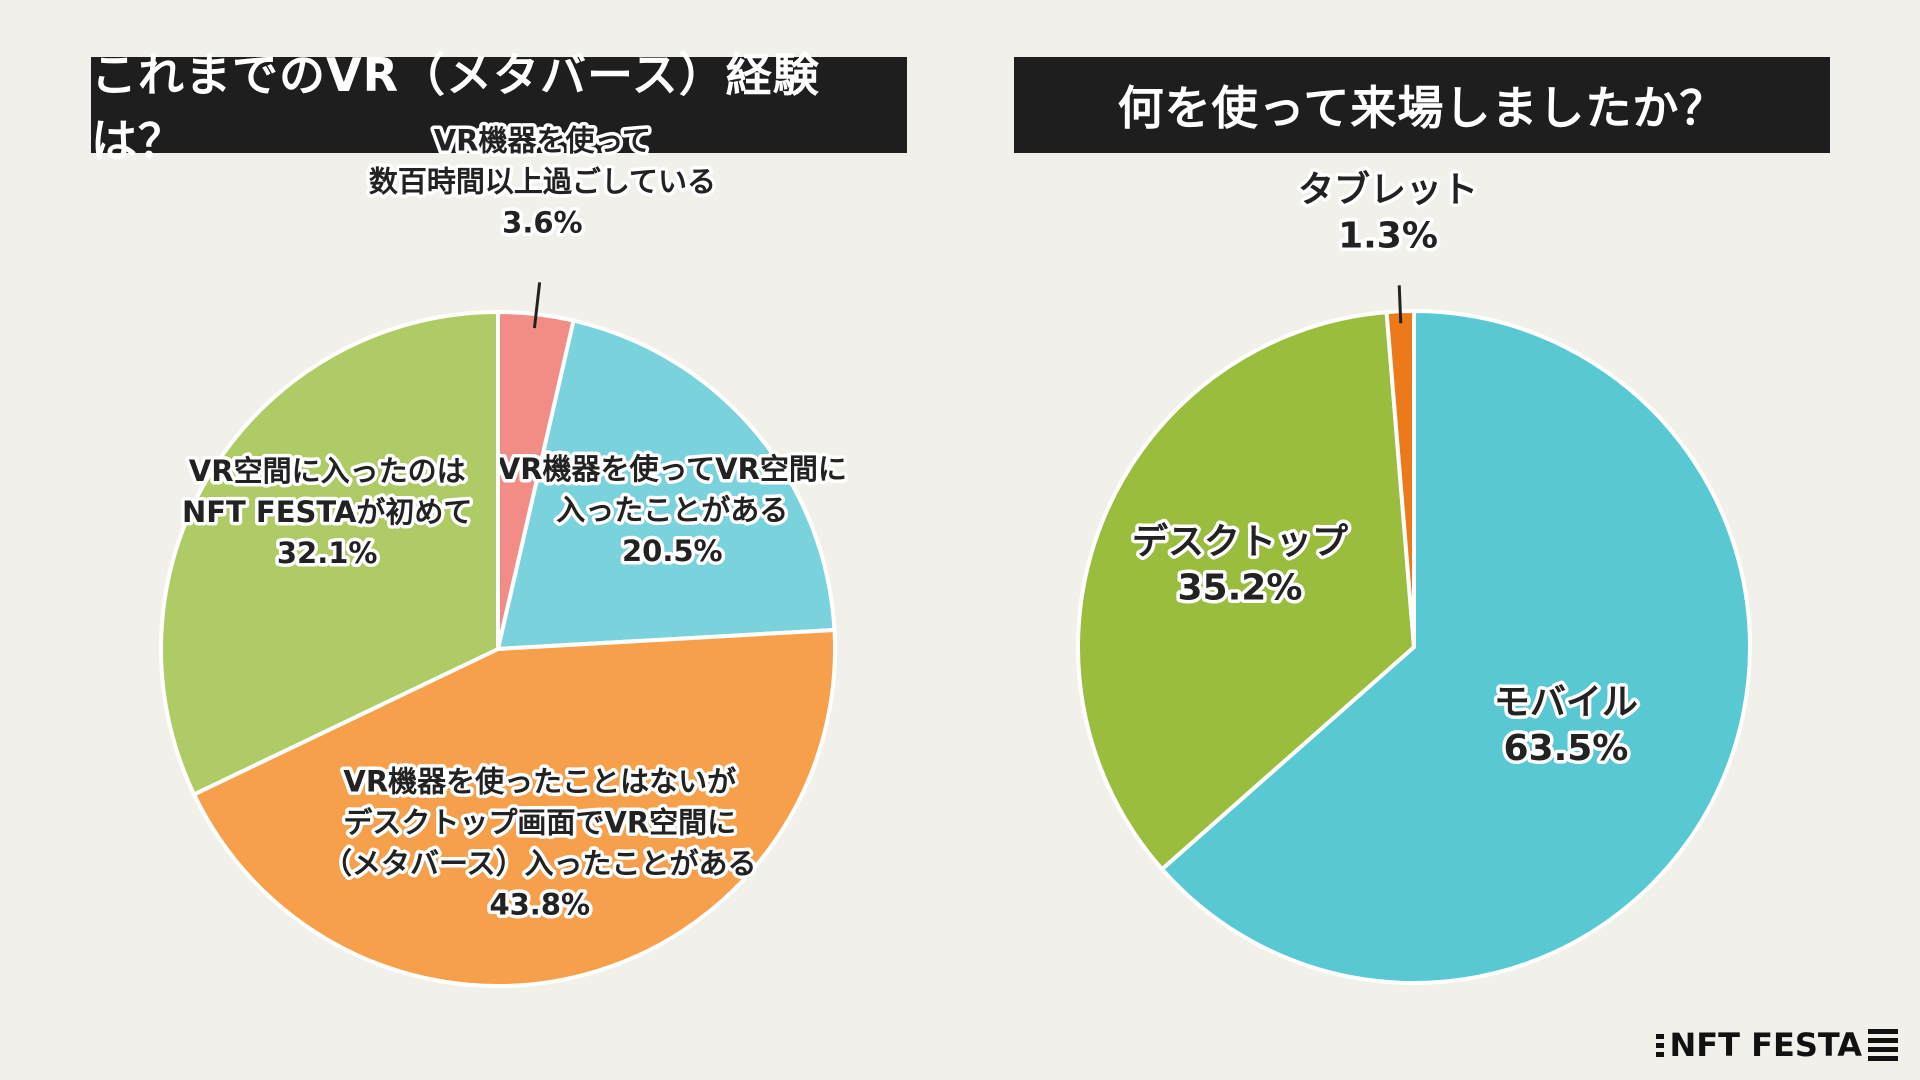 This screenshot has height=1080, width=1920. What do you see at coordinates (542, 141) in the screenshot?
I see `slice-label-0-0-line-0: VR機器を使って` at bounding box center [542, 141].